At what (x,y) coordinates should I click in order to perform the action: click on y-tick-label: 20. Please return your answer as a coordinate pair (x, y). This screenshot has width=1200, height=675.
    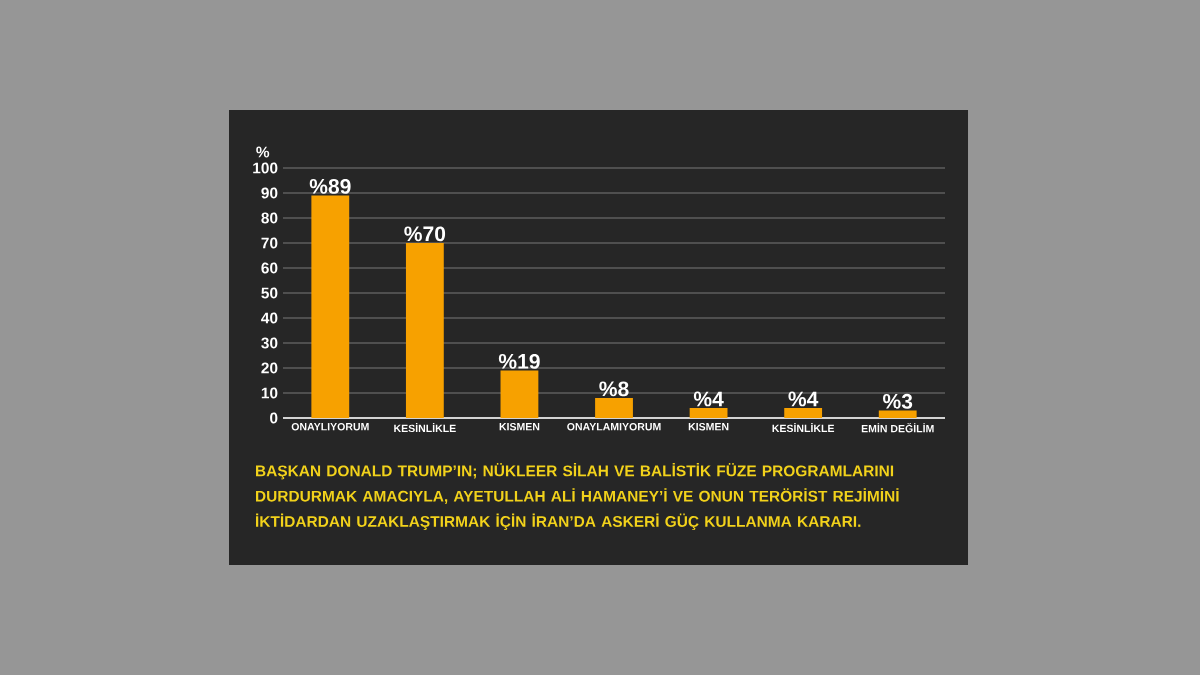
    Looking at the image, I should click on (269, 368).